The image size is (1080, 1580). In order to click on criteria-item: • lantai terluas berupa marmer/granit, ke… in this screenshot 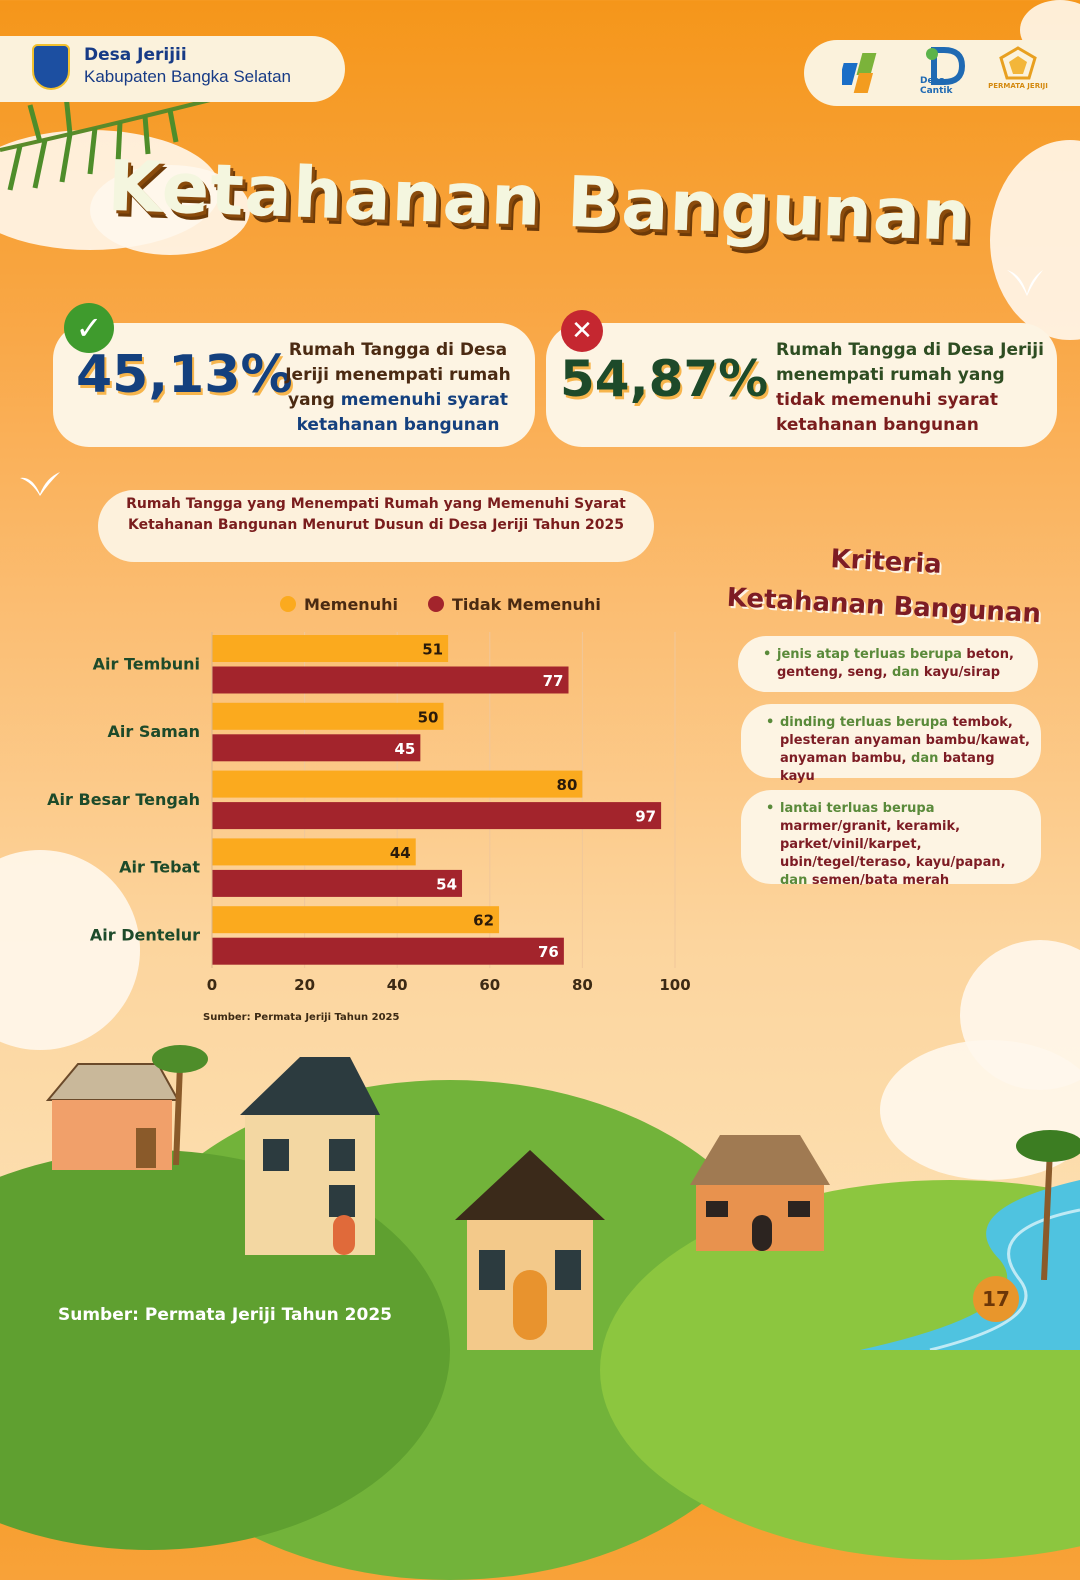, I will do `click(899, 845)`.